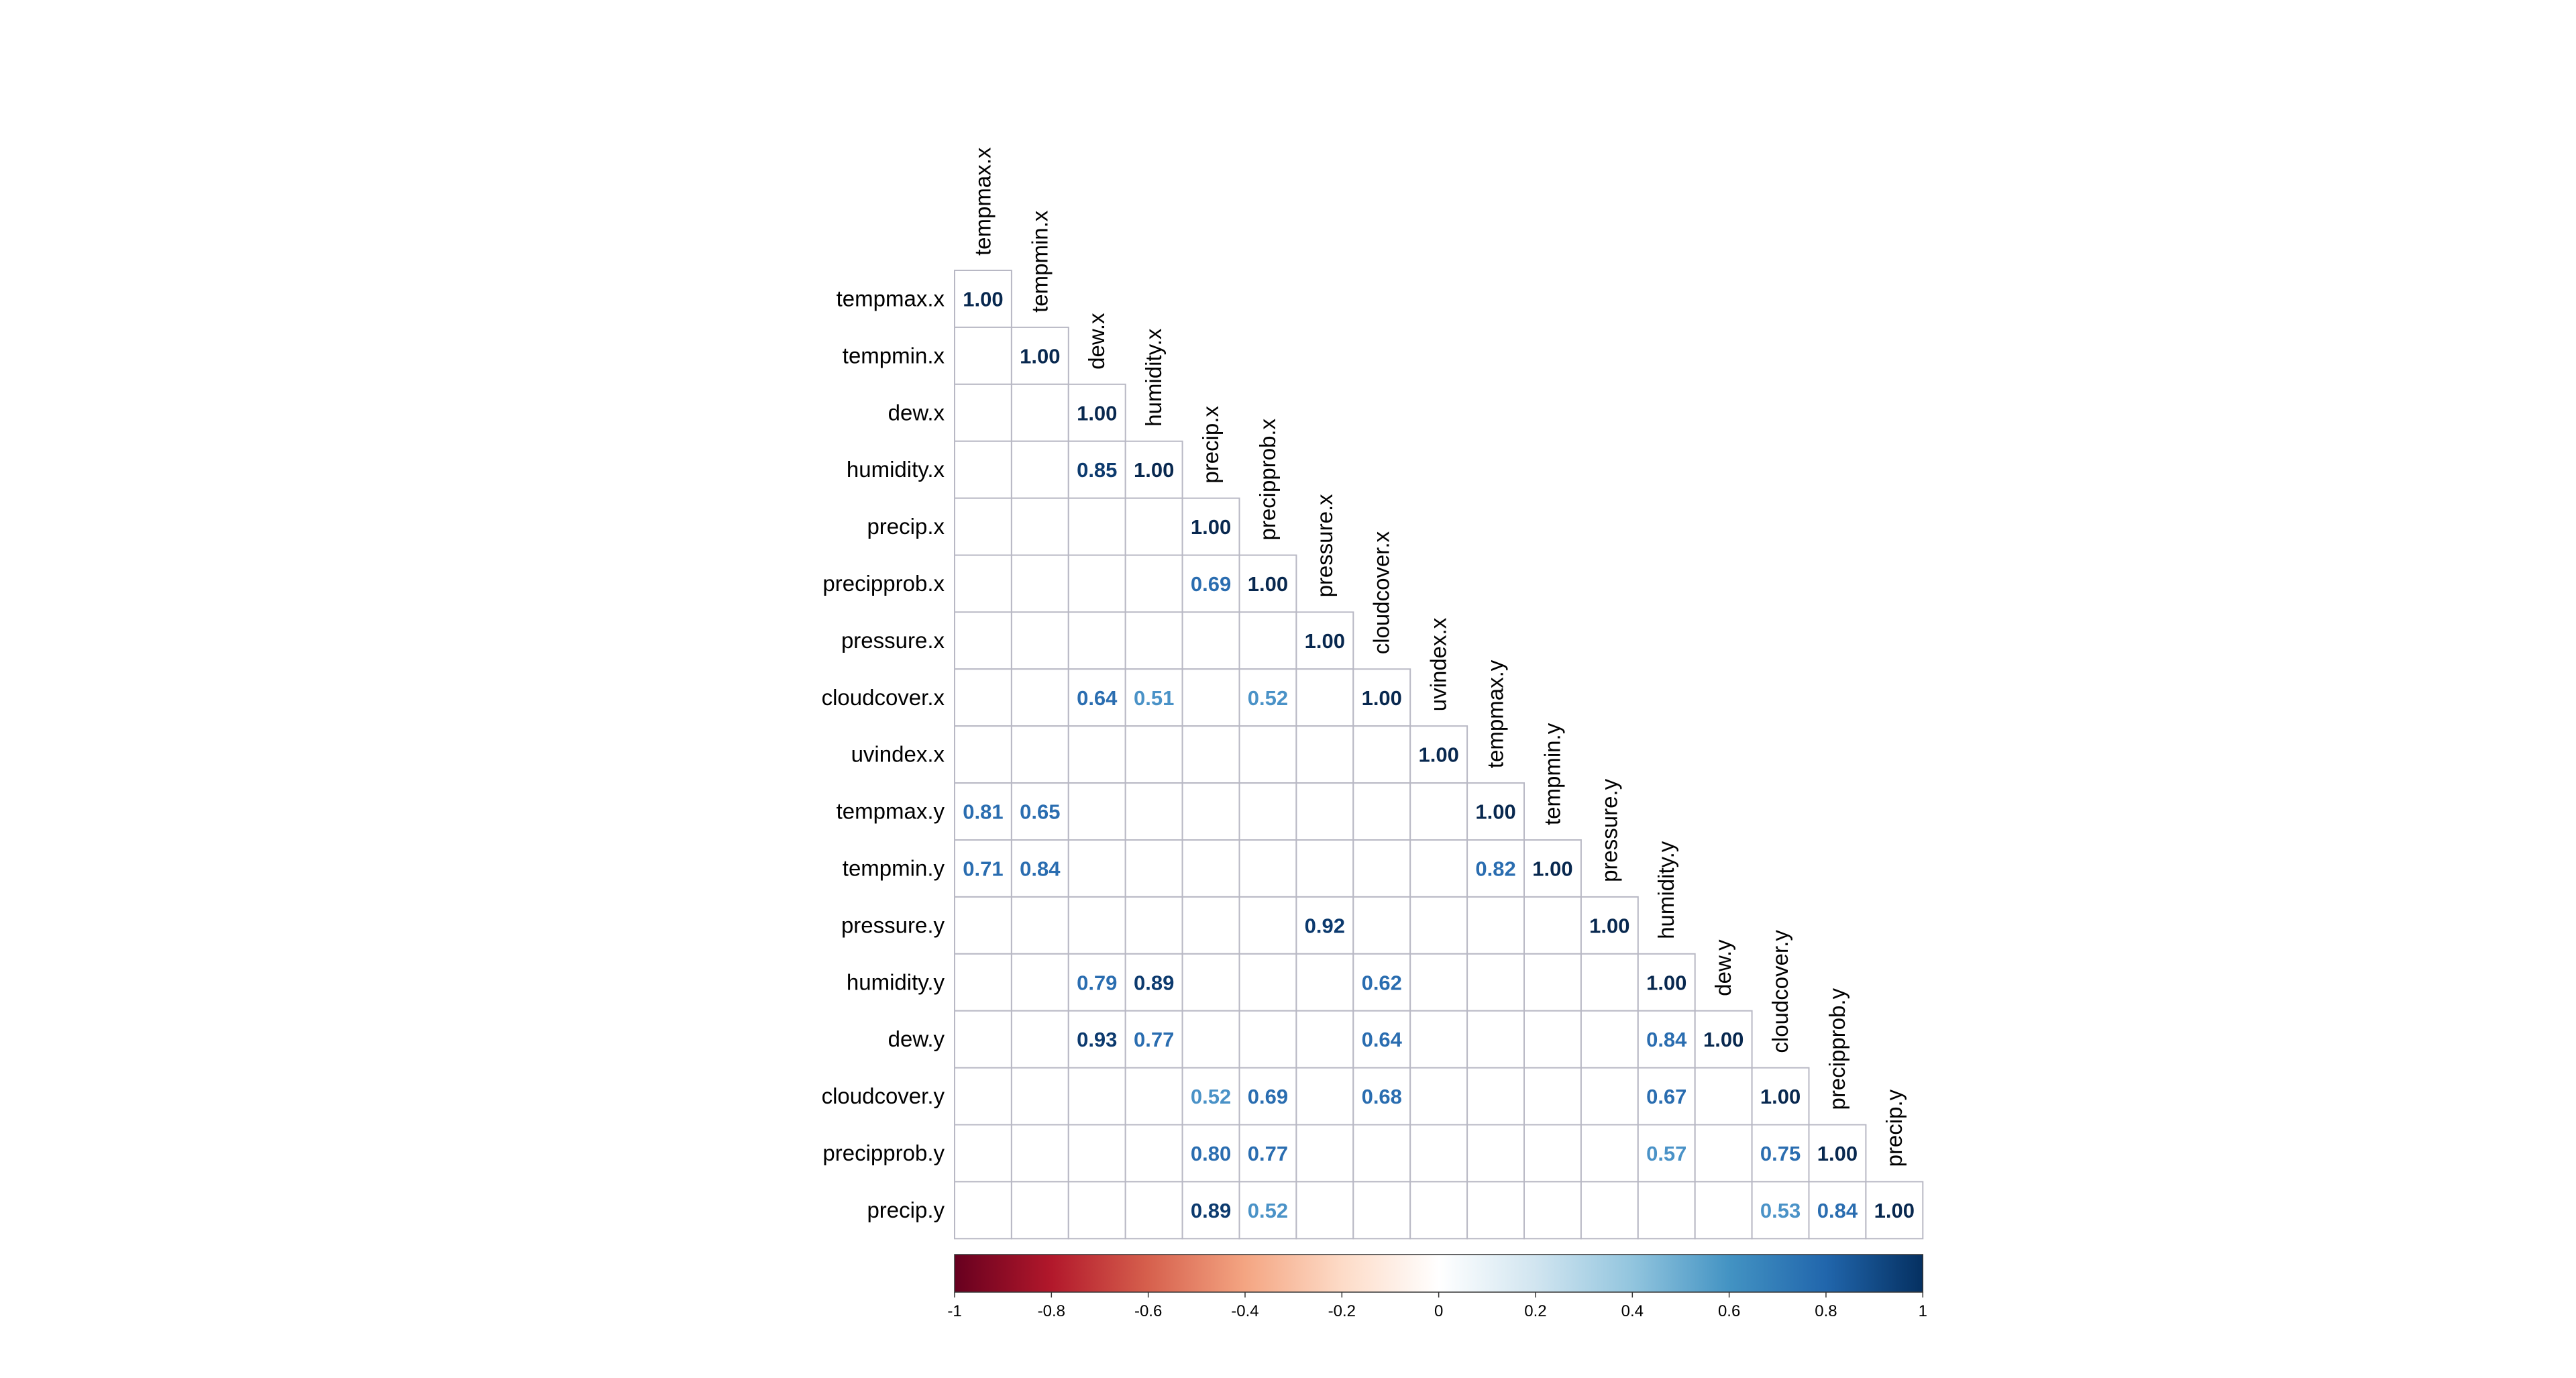 The width and height of the screenshot is (2576, 1378). Describe the element at coordinates (1666, 1096) in the screenshot. I see `cell-value-cloudcover-y-humidity-y: 0.67` at that location.